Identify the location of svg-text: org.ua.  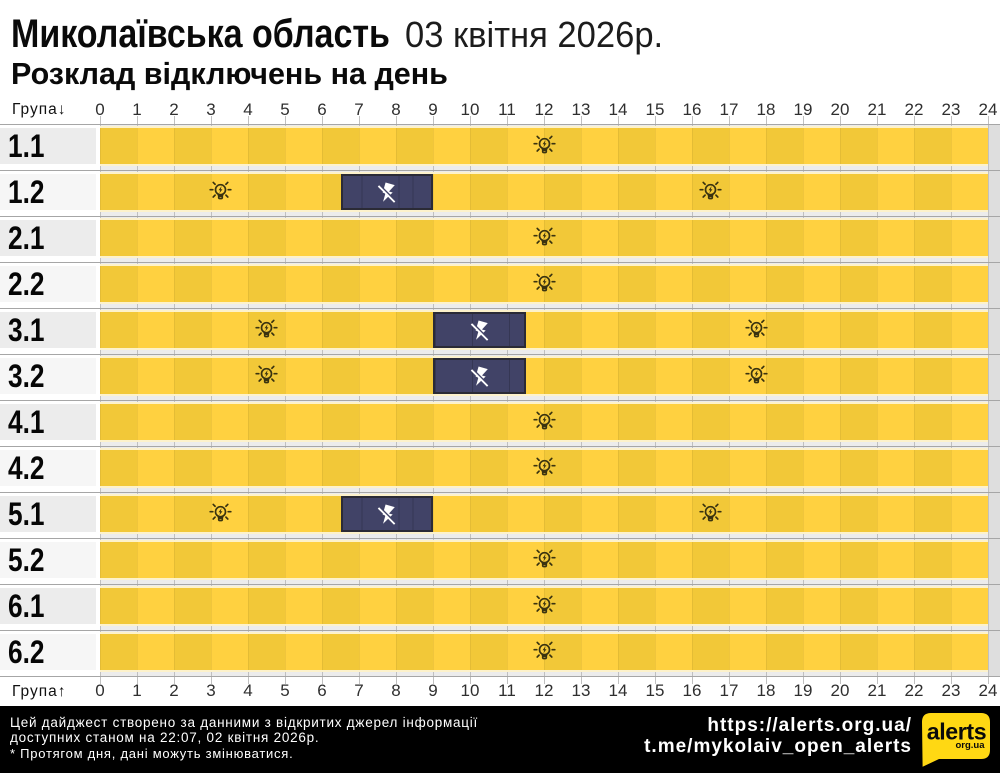
(970, 745).